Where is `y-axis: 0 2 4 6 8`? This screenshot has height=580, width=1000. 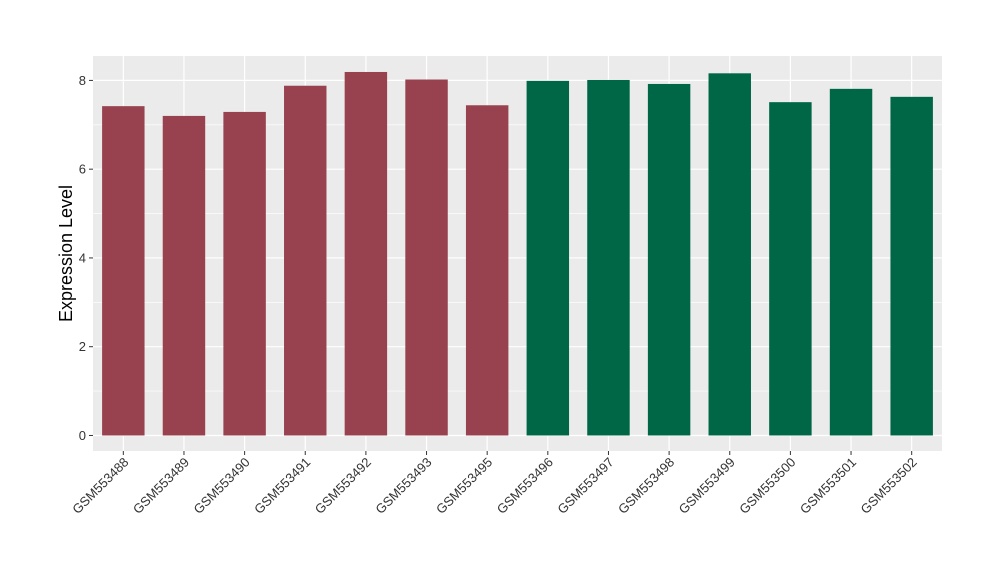 y-axis: 0 2 4 6 8 is located at coordinates (86, 258).